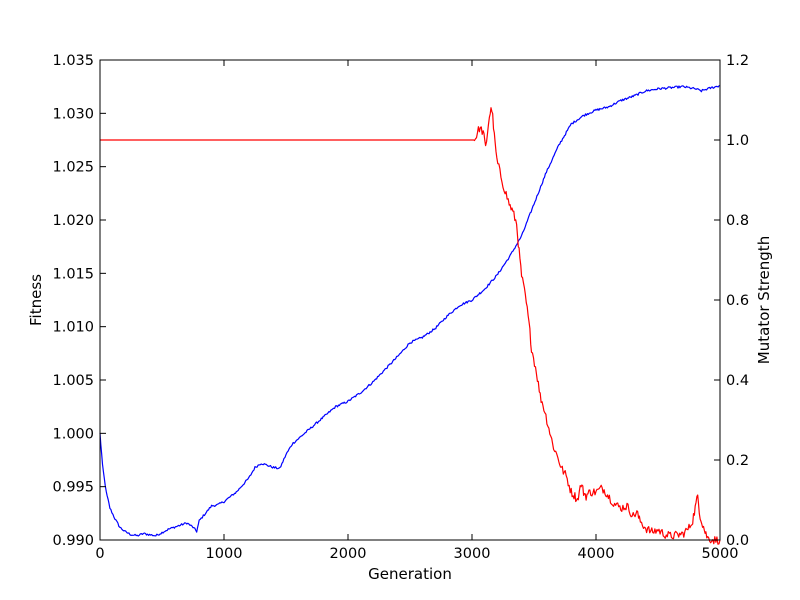  What do you see at coordinates (720, 554) in the screenshot?
I see `x-tick-label: 5000` at bounding box center [720, 554].